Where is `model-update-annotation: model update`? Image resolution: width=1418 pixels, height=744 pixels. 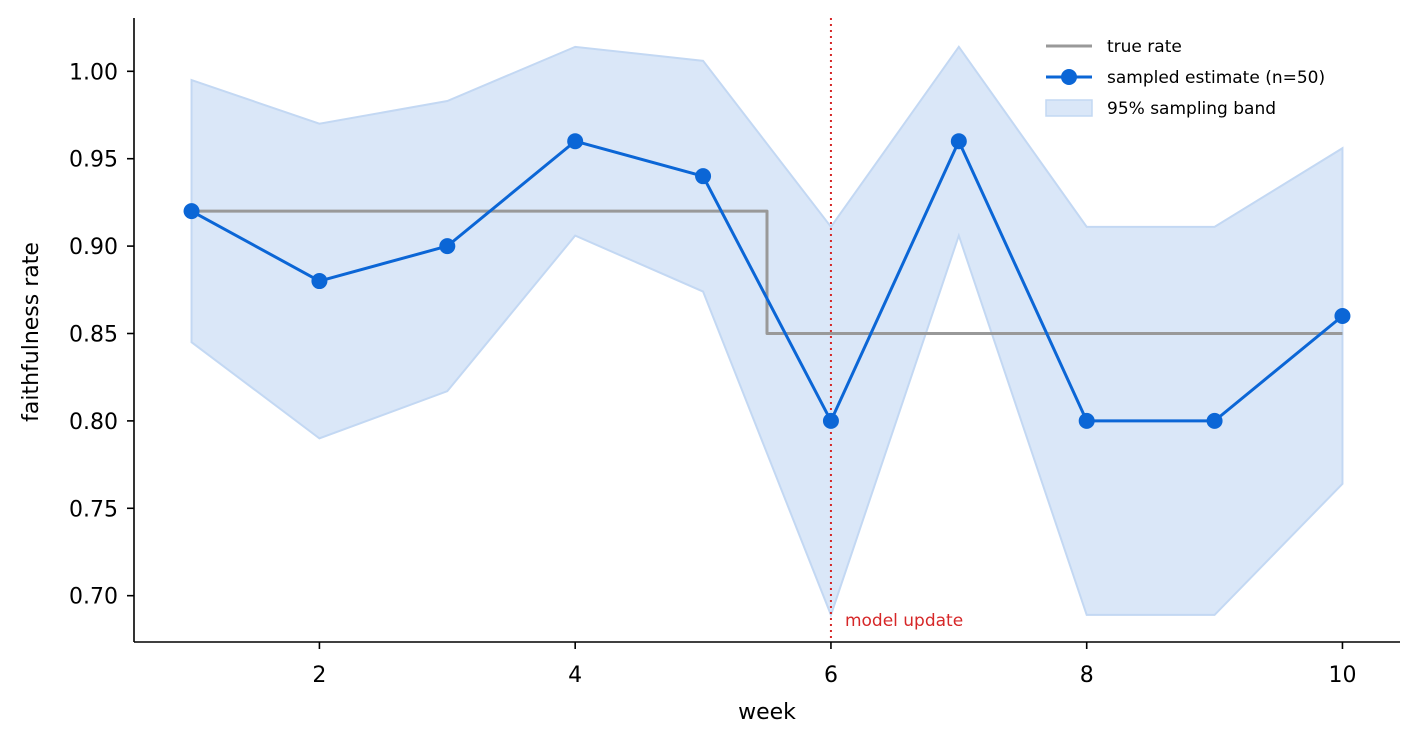
model-update-annotation: model update is located at coordinates (904, 621).